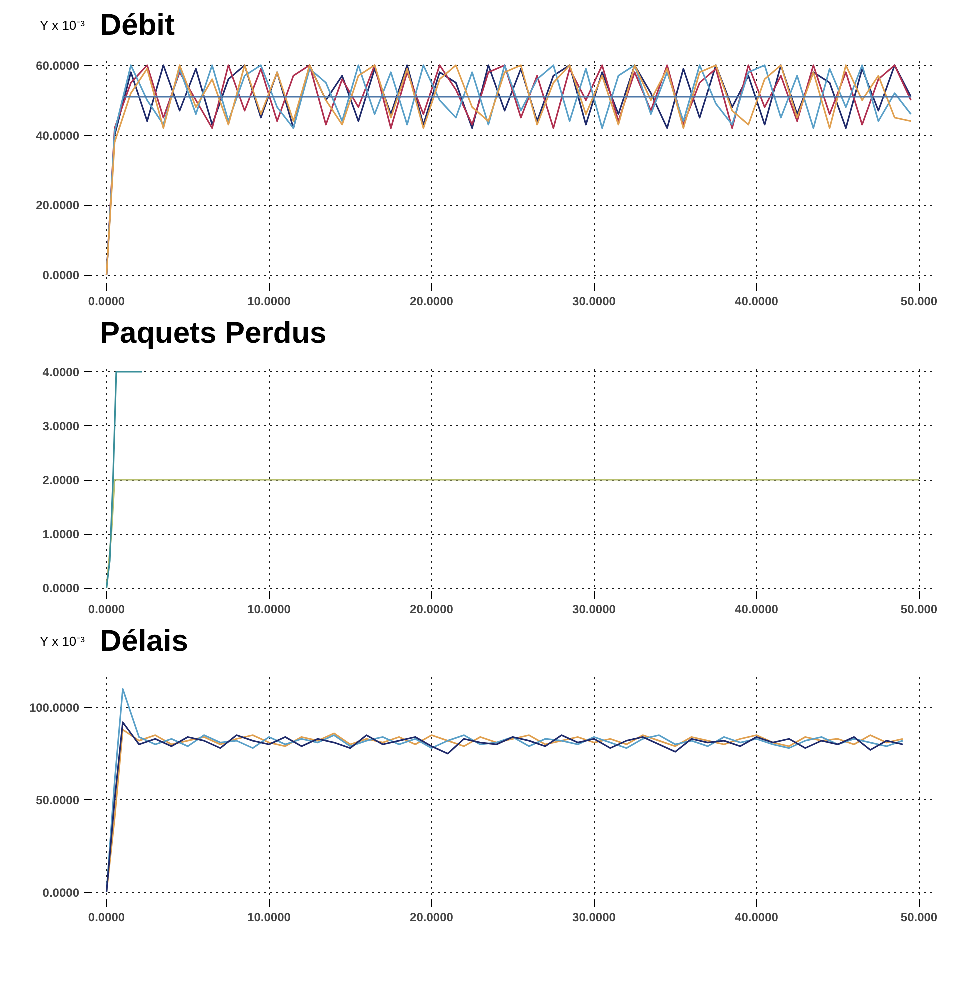  Describe the element at coordinates (58, 65) in the screenshot. I see `y-tick-label: 60.0000` at that location.